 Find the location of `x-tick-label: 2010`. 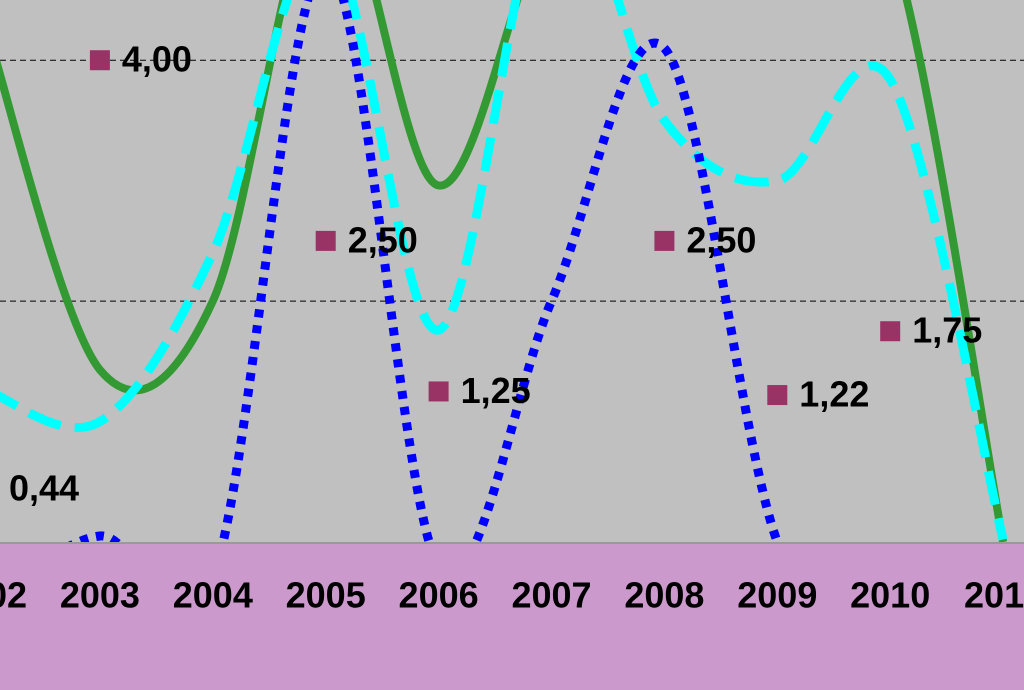

x-tick-label: 2010 is located at coordinates (890, 595).